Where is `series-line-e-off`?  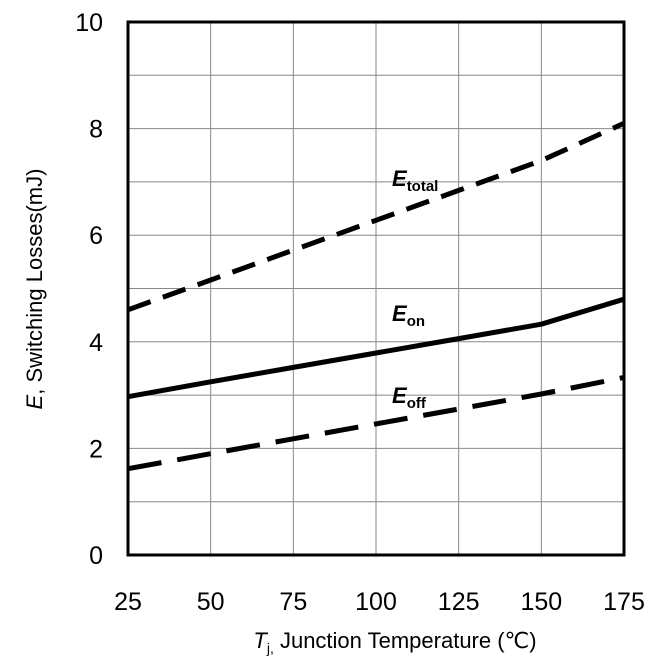
series-line-e-off is located at coordinates (376, 423).